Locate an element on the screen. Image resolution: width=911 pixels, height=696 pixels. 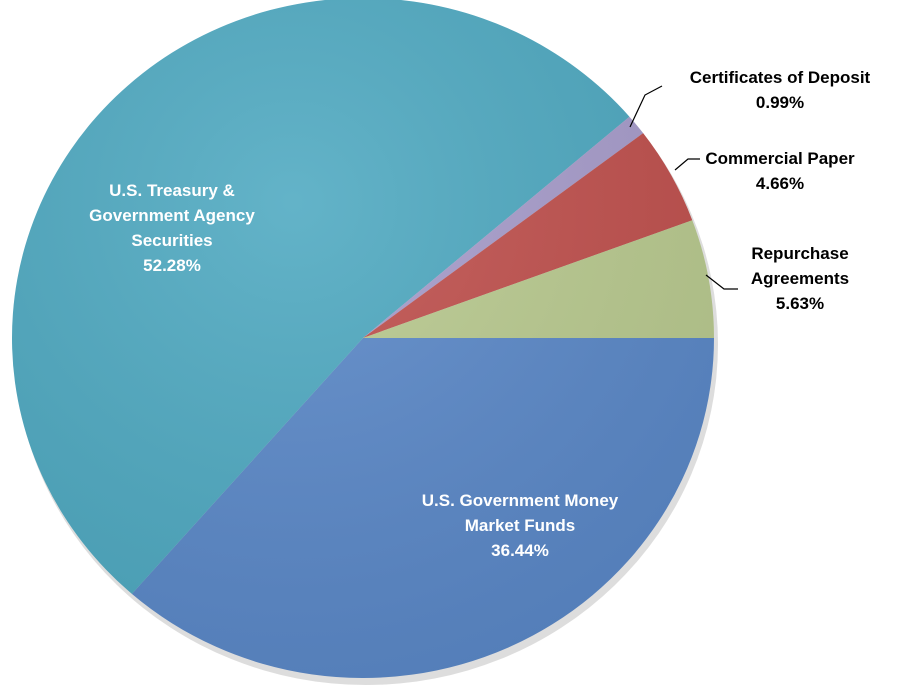
value-label: 5.63% is located at coordinates (800, 303).